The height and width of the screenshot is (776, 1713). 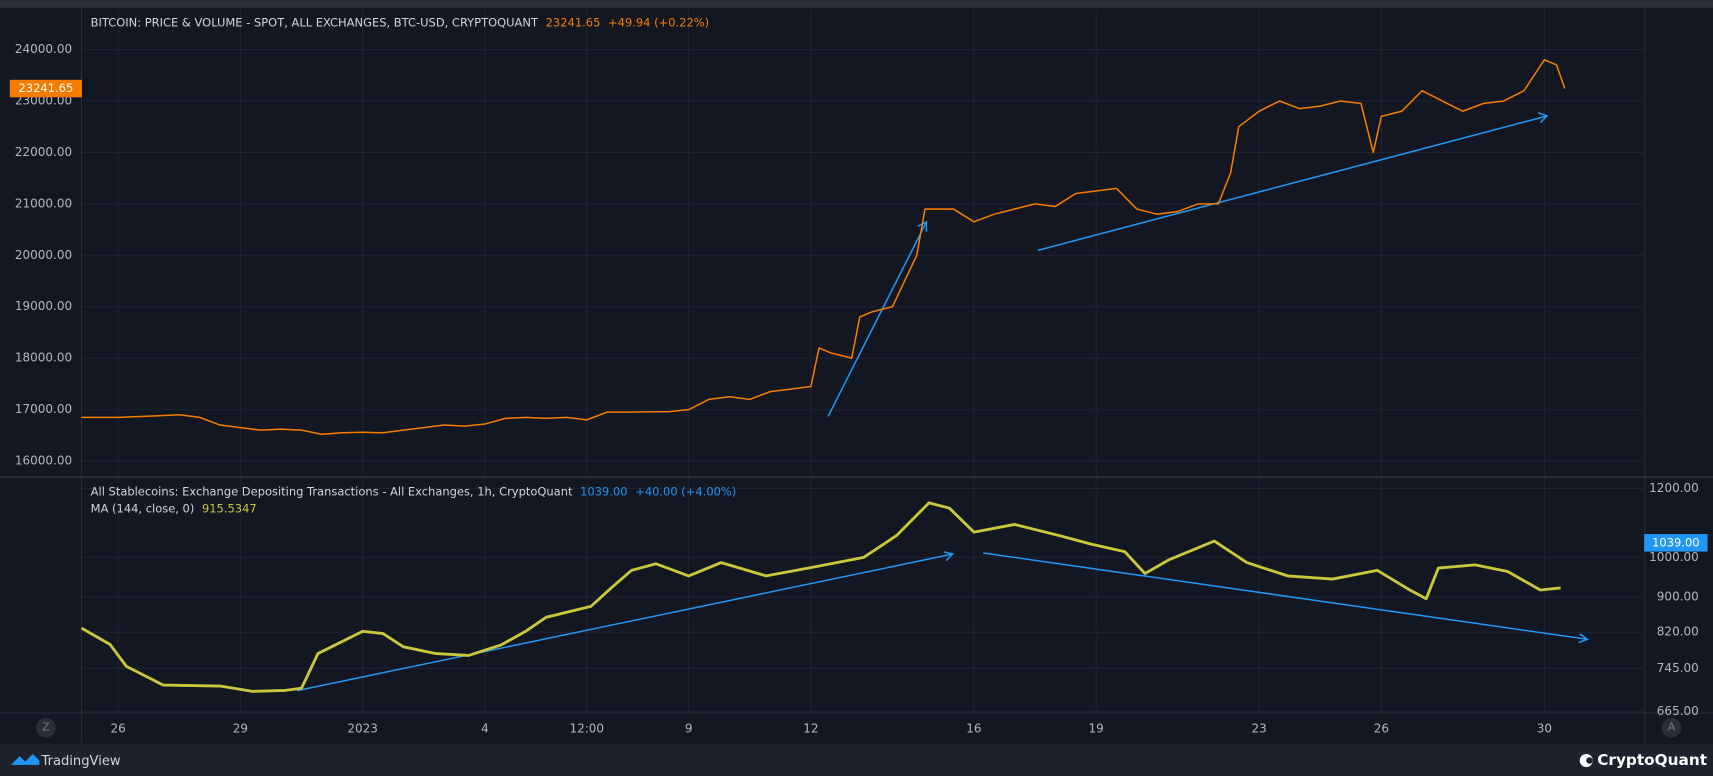 I want to click on x-tick-label: 4, so click(x=485, y=728).